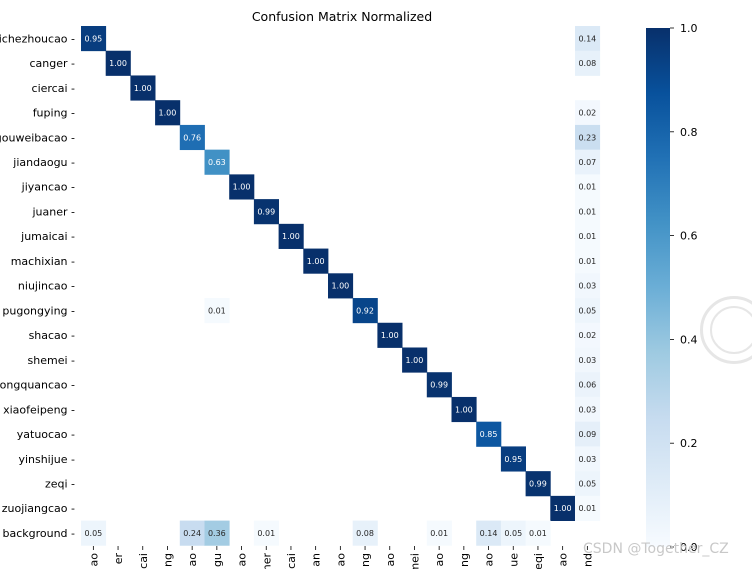 Image resolution: width=752 pixels, height=569 pixels. Describe the element at coordinates (689, 236) in the screenshot. I see `colorbar-tick-label: 0.6` at that location.